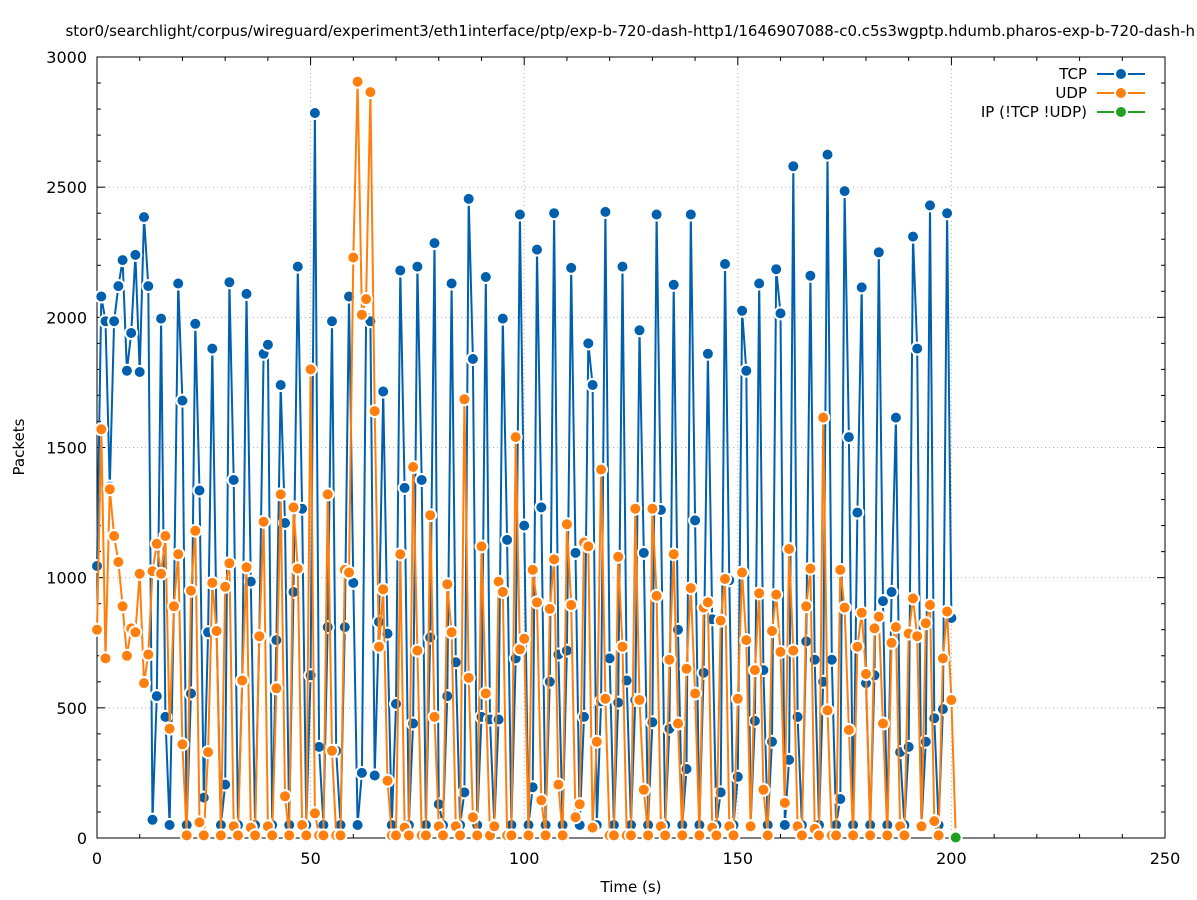 The height and width of the screenshot is (900, 1197). What do you see at coordinates (66, 187) in the screenshot?
I see `y-tick-label: 2500` at bounding box center [66, 187].